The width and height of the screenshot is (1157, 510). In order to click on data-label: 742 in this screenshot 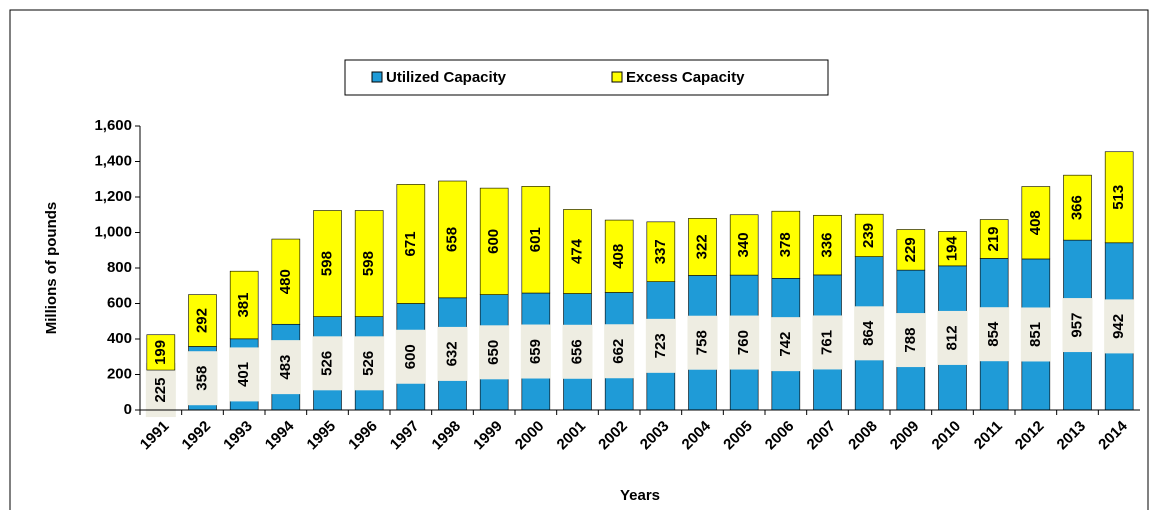, I will do `click(785, 344)`.